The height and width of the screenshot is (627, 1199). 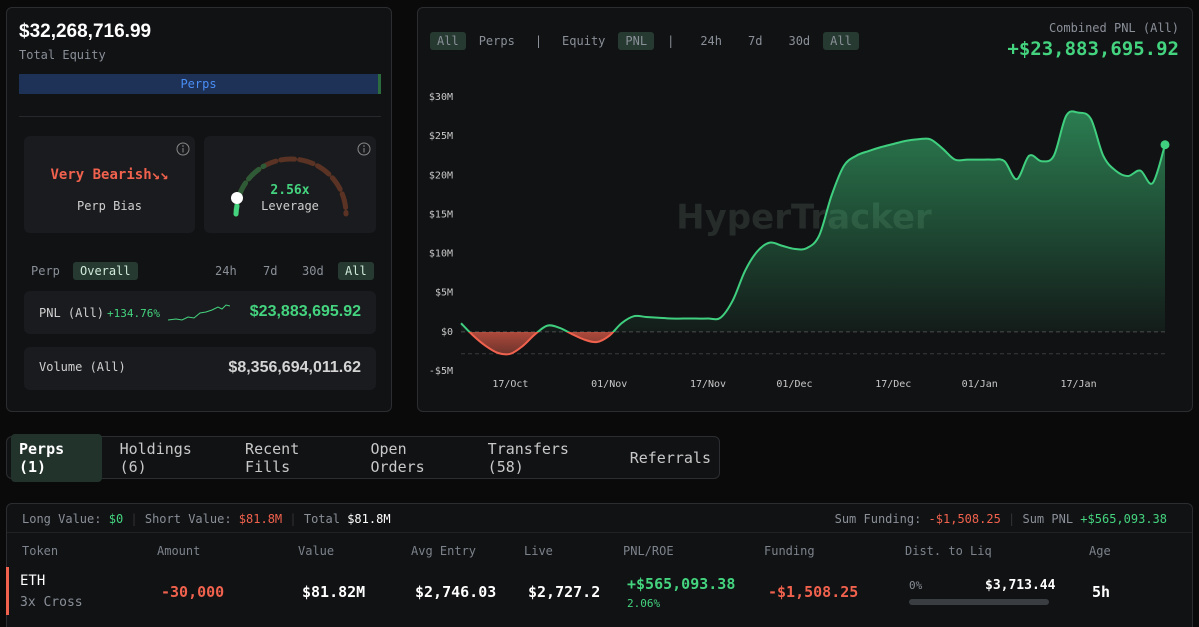 I want to click on leverage-value: 2.56x, so click(x=290, y=190).